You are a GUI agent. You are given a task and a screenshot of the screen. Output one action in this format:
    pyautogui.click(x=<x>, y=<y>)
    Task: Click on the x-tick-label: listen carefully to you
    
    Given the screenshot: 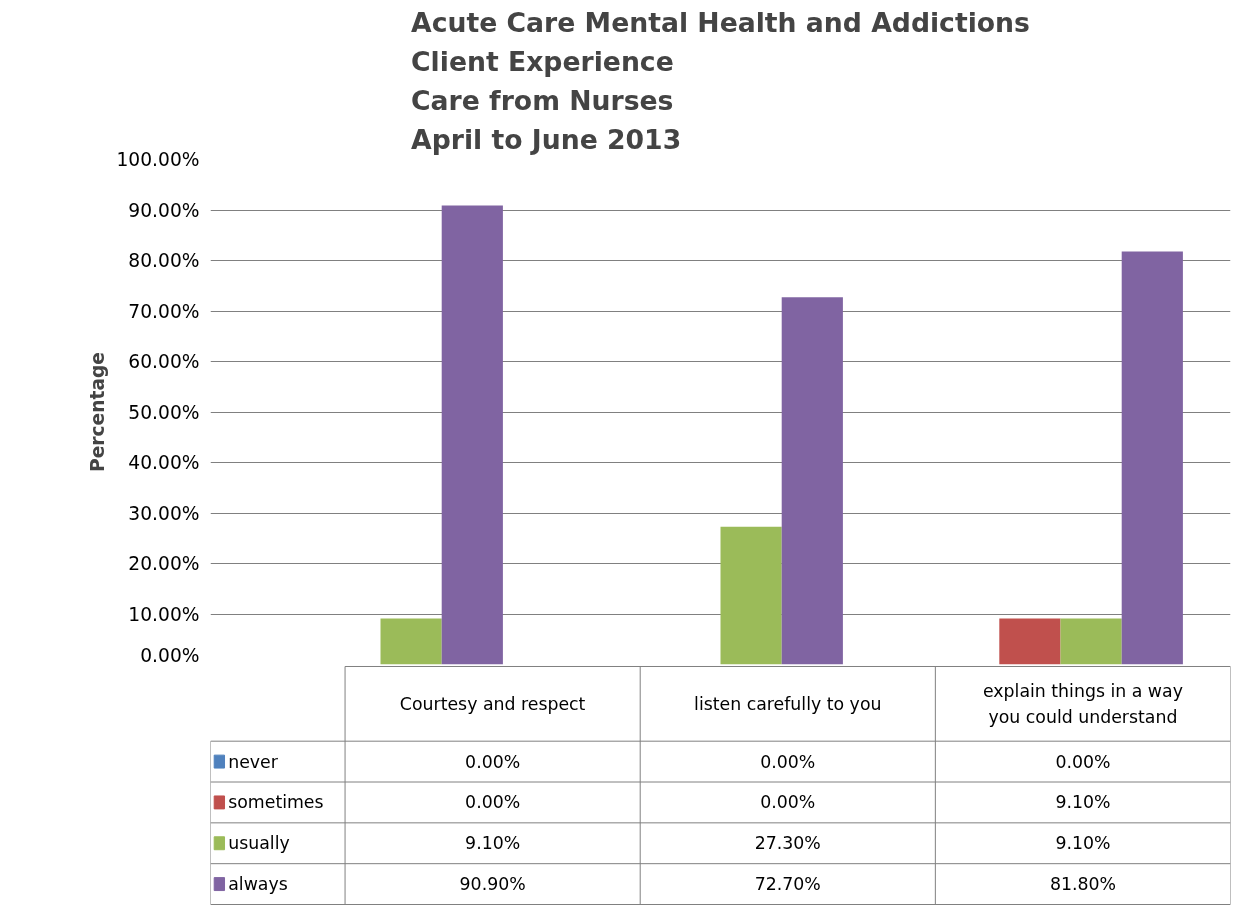 What is the action you would take?
    pyautogui.click(x=788, y=703)
    